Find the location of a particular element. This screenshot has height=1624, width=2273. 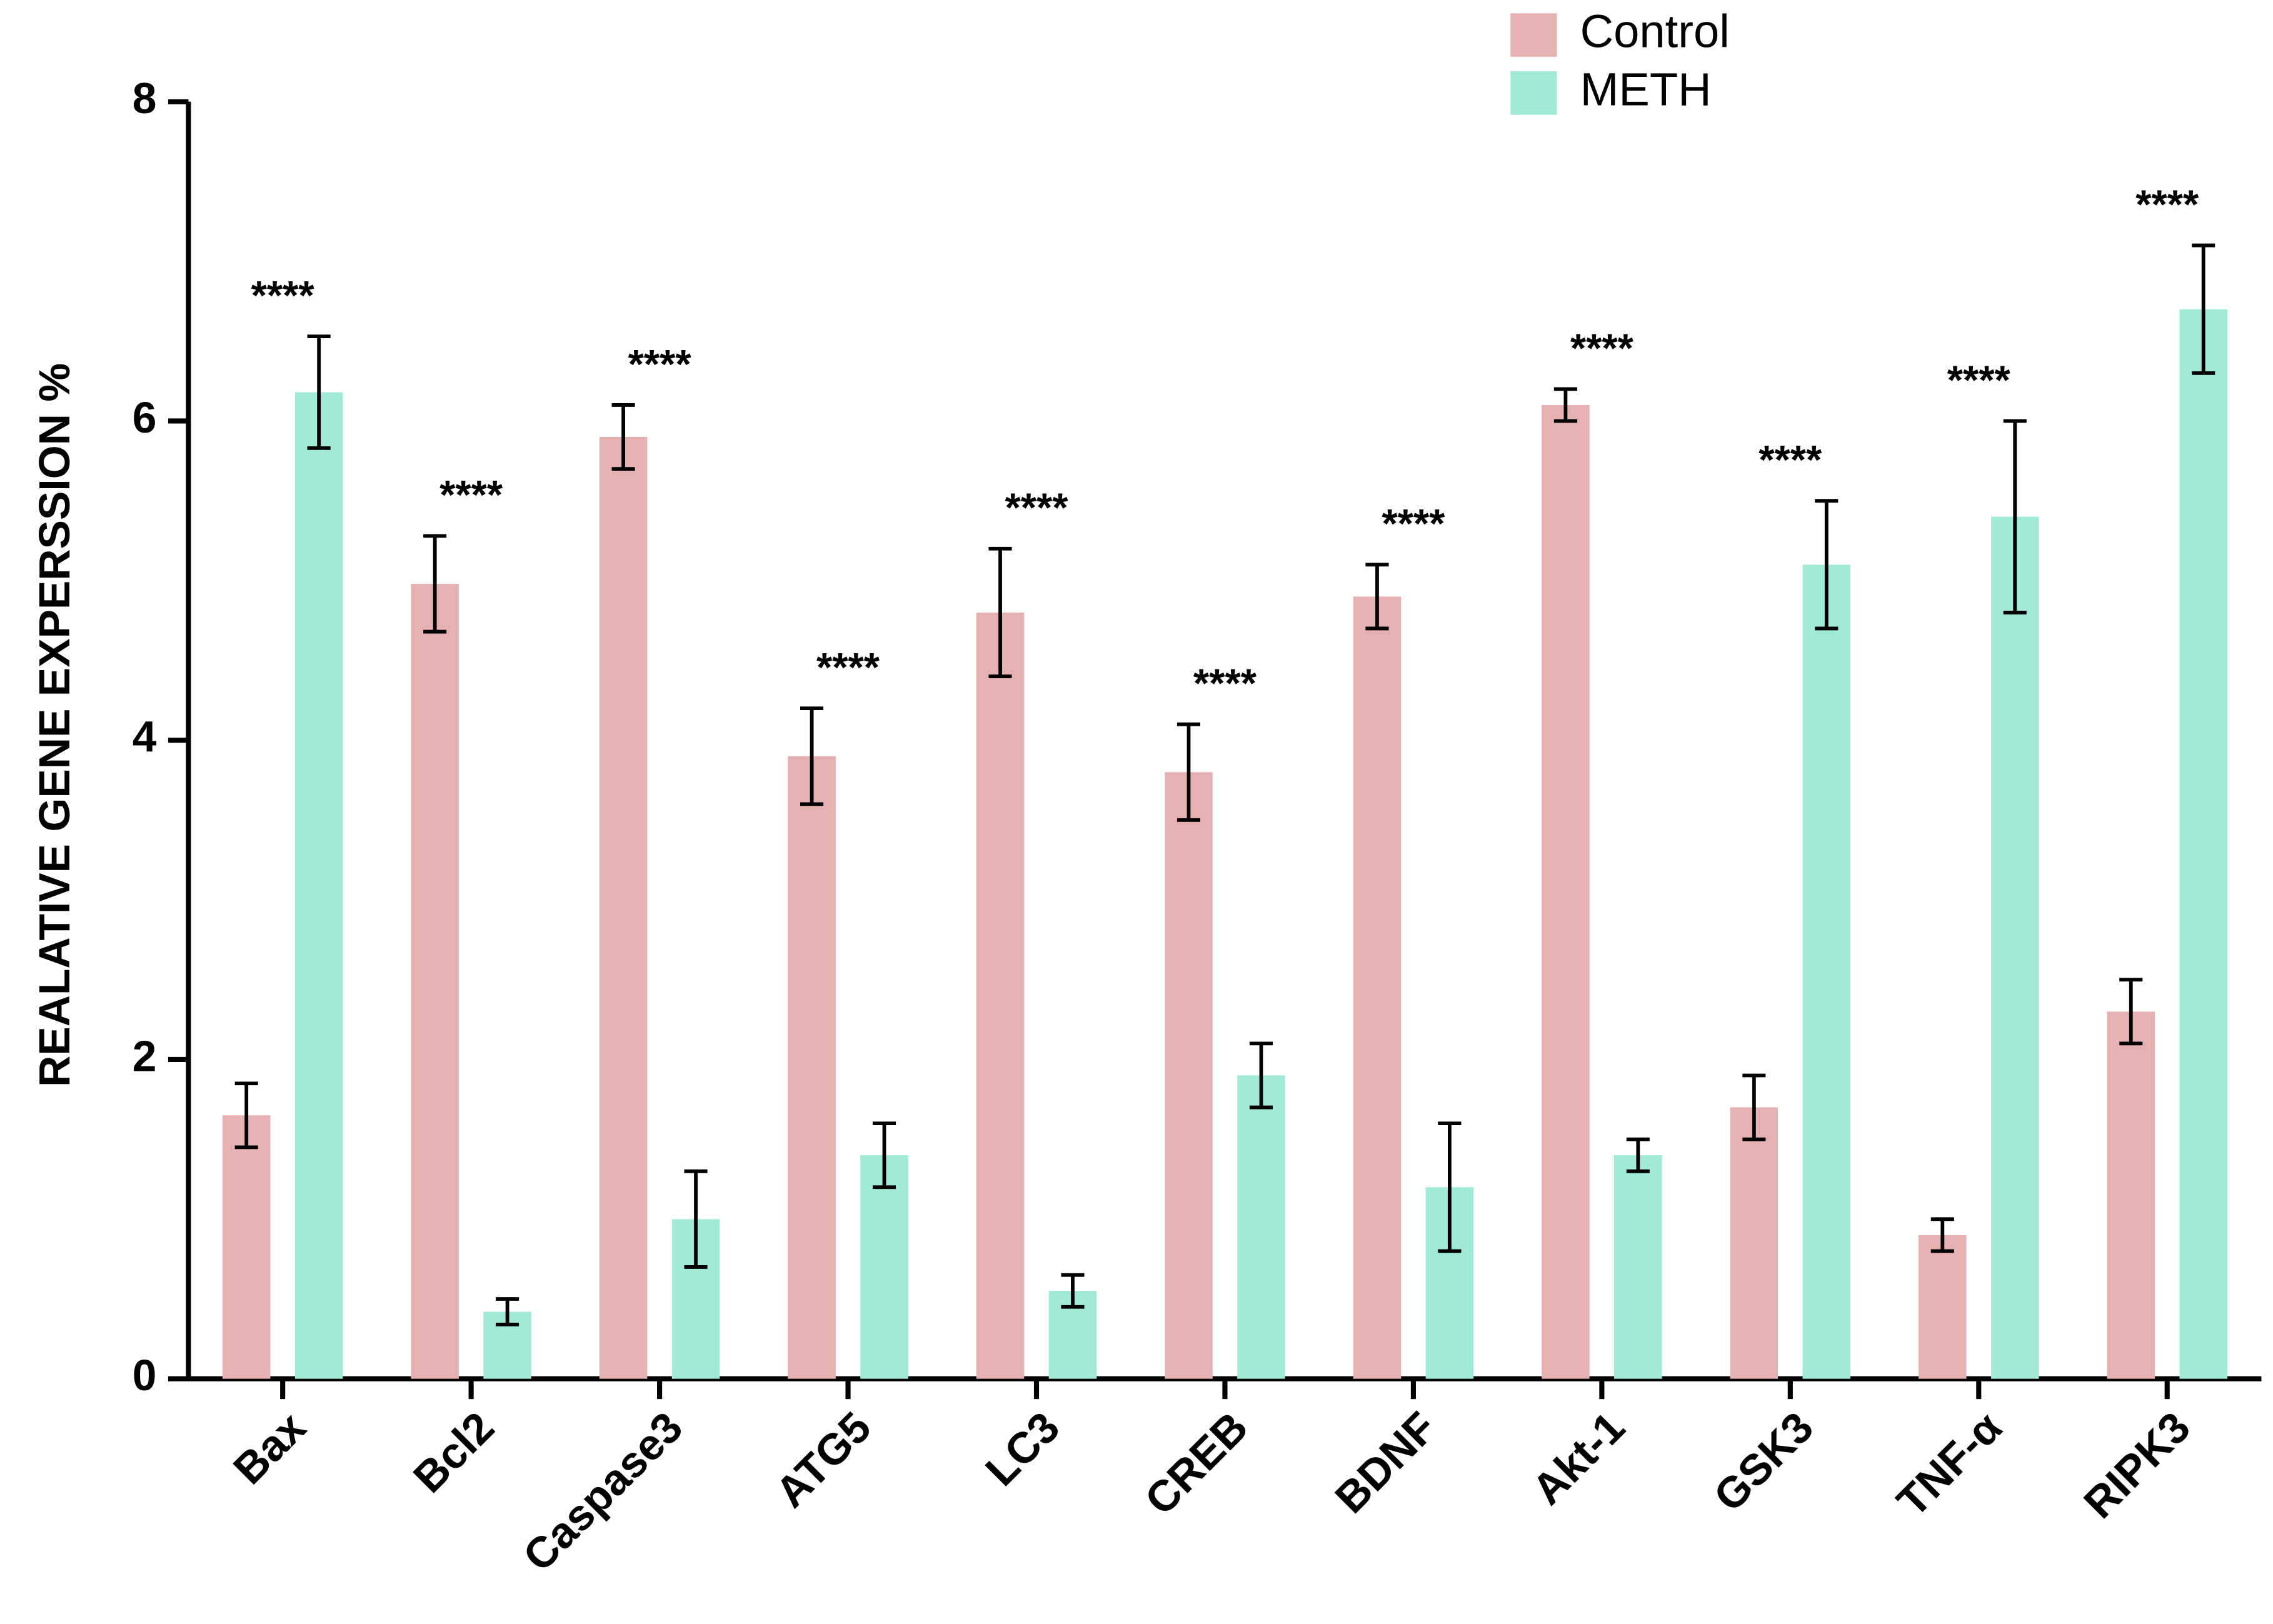

x-tick-label: Caspase3 is located at coordinates (603, 1492).